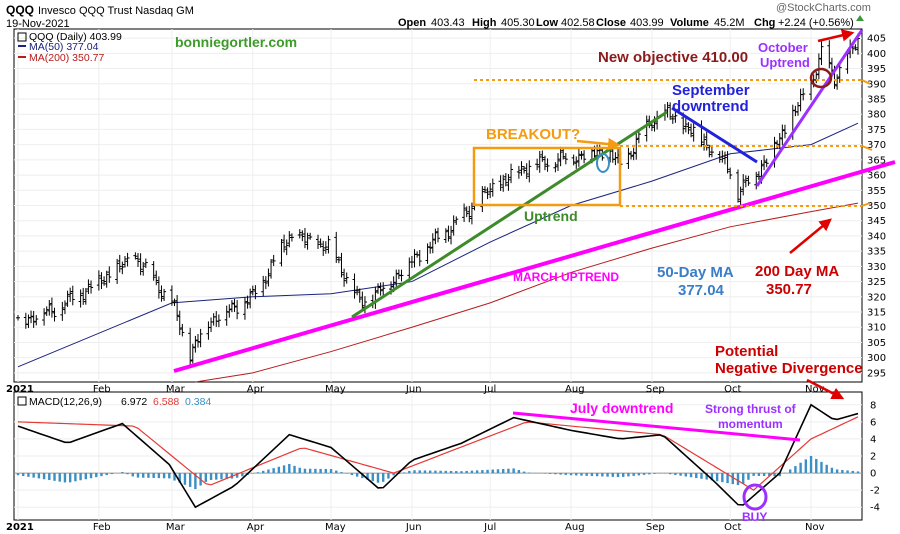  Describe the element at coordinates (821, 78) in the screenshot. I see `gap-circle` at that location.